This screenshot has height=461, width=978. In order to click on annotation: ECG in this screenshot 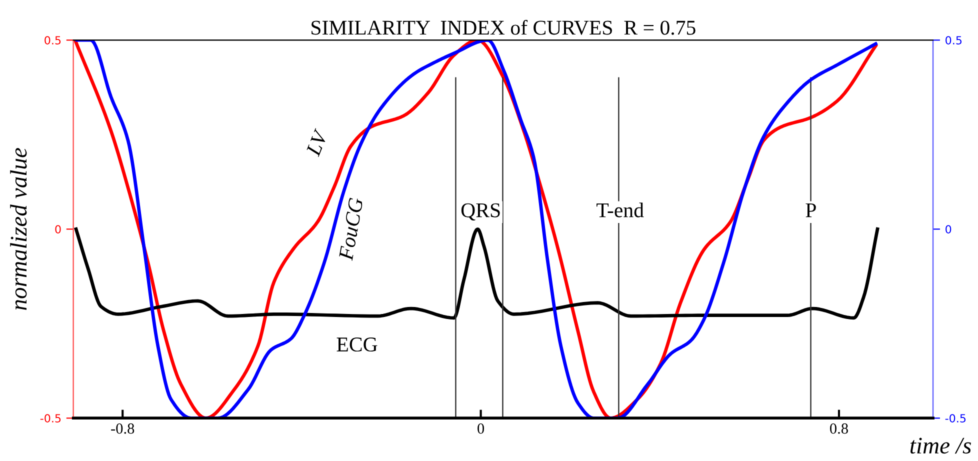, I will do `click(357, 345)`.